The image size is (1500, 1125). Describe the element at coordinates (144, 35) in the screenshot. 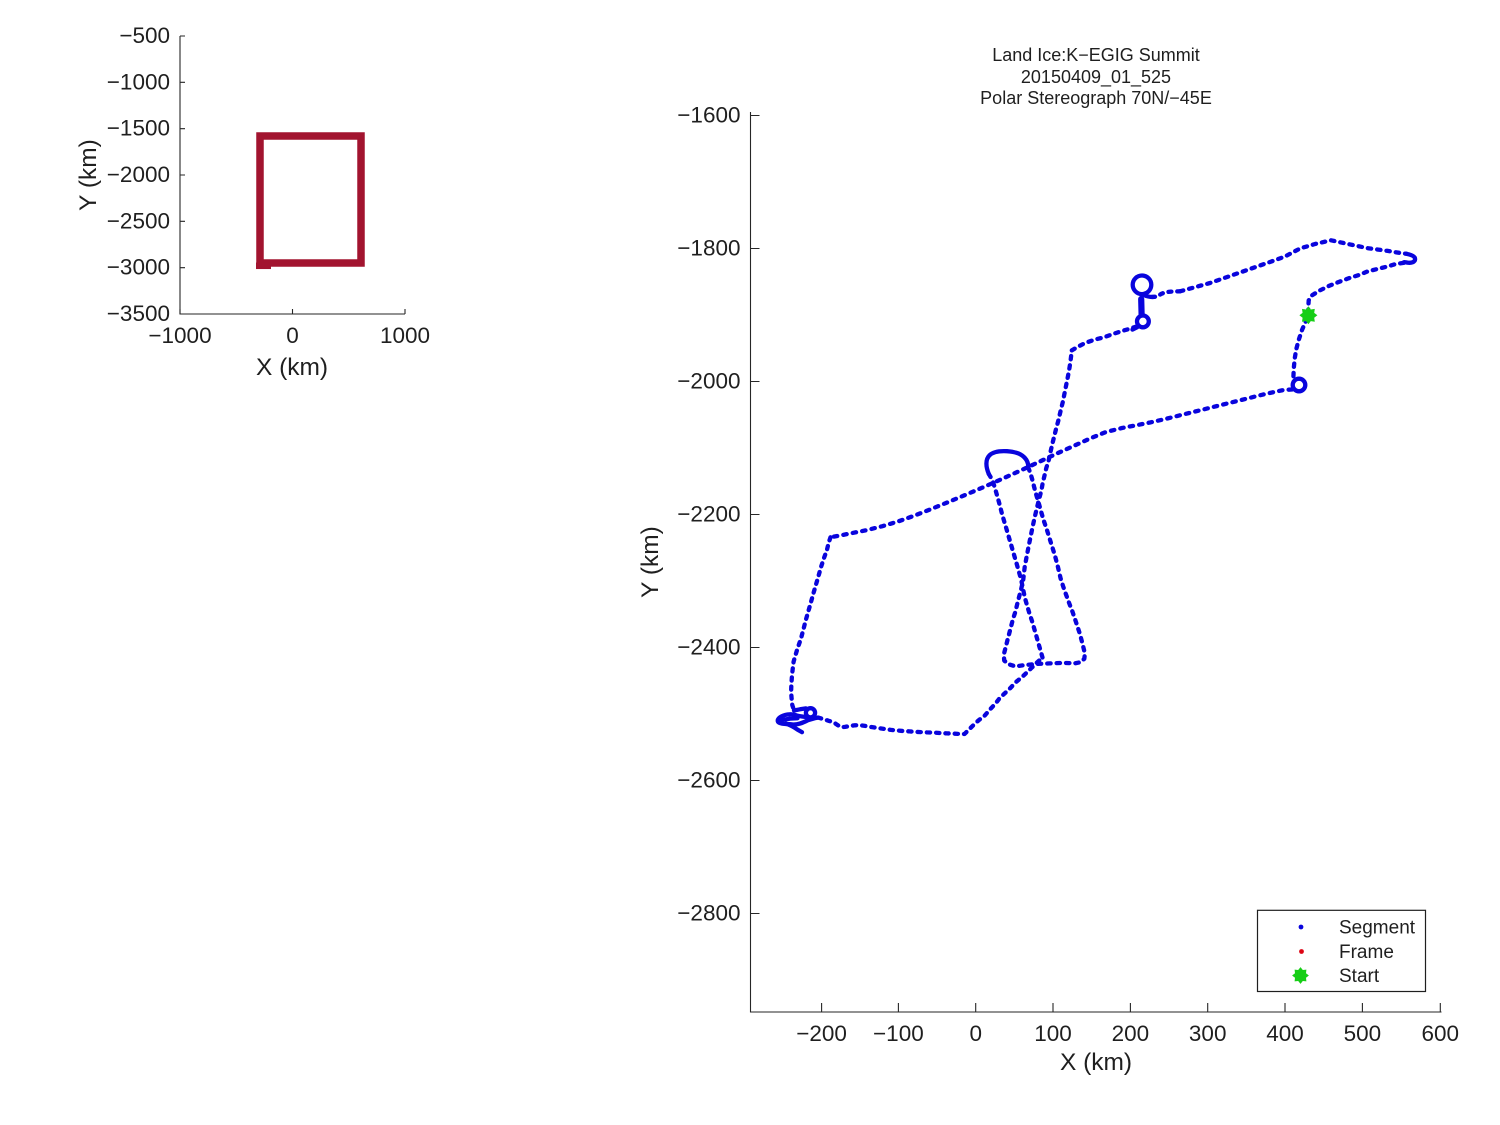

I see `svg-text: −500` at that location.